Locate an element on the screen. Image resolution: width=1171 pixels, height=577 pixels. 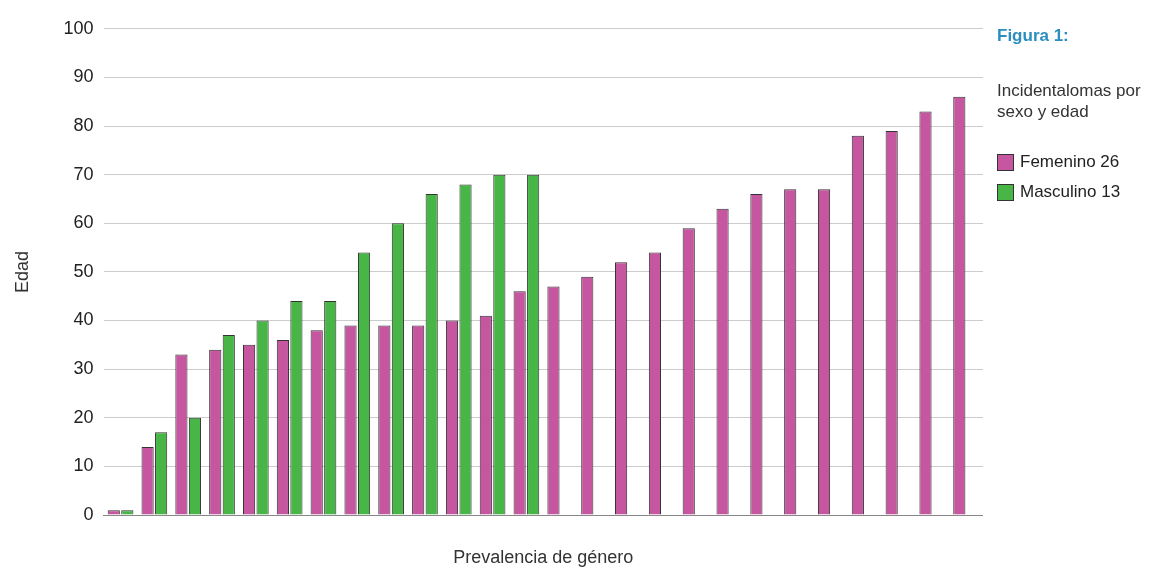
legend-label: Masculino 13 is located at coordinates (1070, 192).